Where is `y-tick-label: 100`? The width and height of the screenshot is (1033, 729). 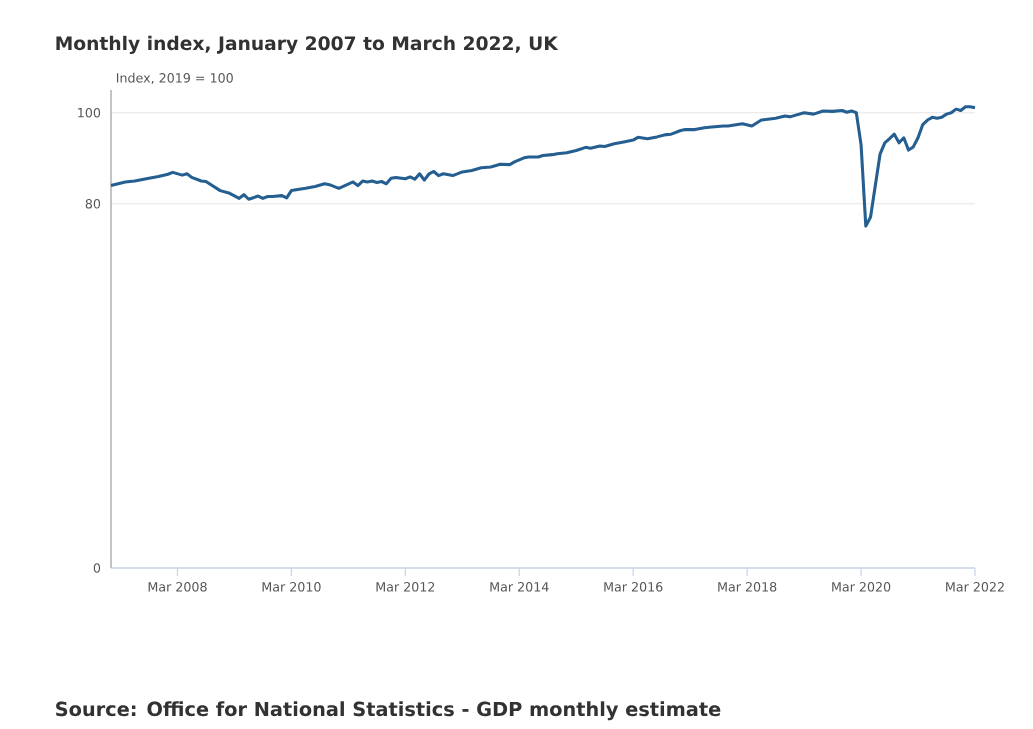 y-tick-label: 100 is located at coordinates (89, 112).